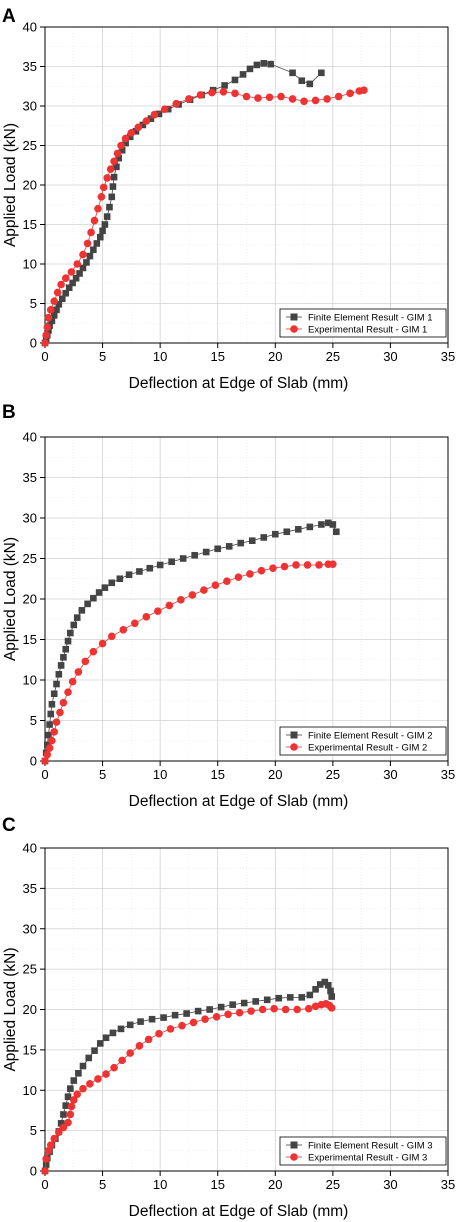  What do you see at coordinates (102, 774) in the screenshot?
I see `x-tick-label: 5` at bounding box center [102, 774].